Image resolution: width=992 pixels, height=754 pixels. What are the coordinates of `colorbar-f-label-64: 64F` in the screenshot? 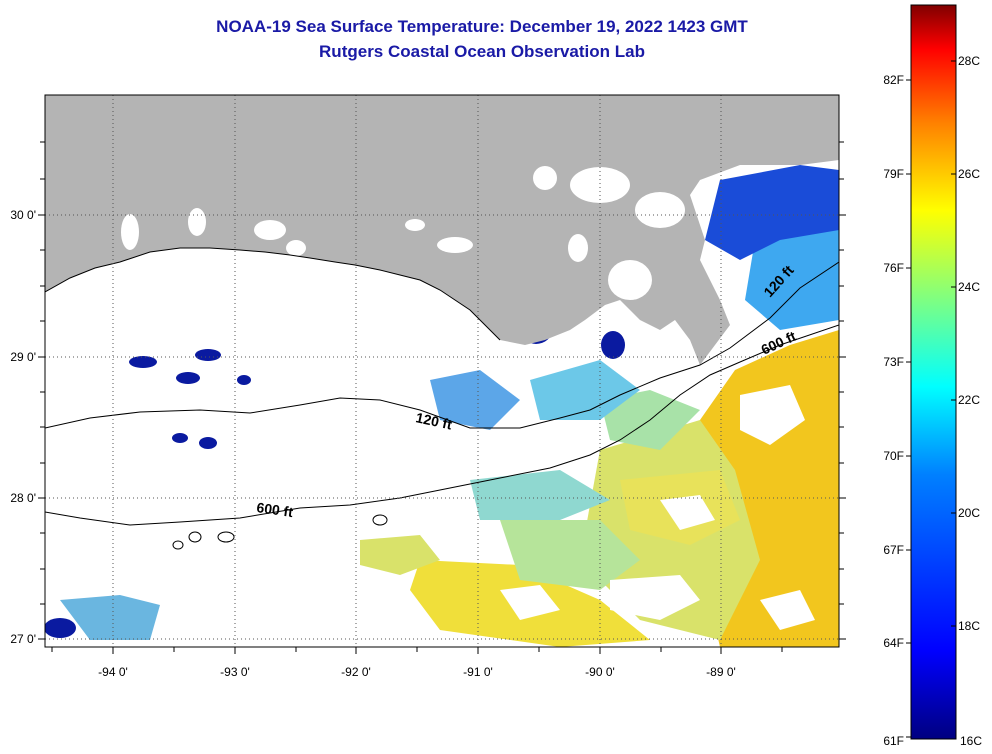 It's located at (893, 643).